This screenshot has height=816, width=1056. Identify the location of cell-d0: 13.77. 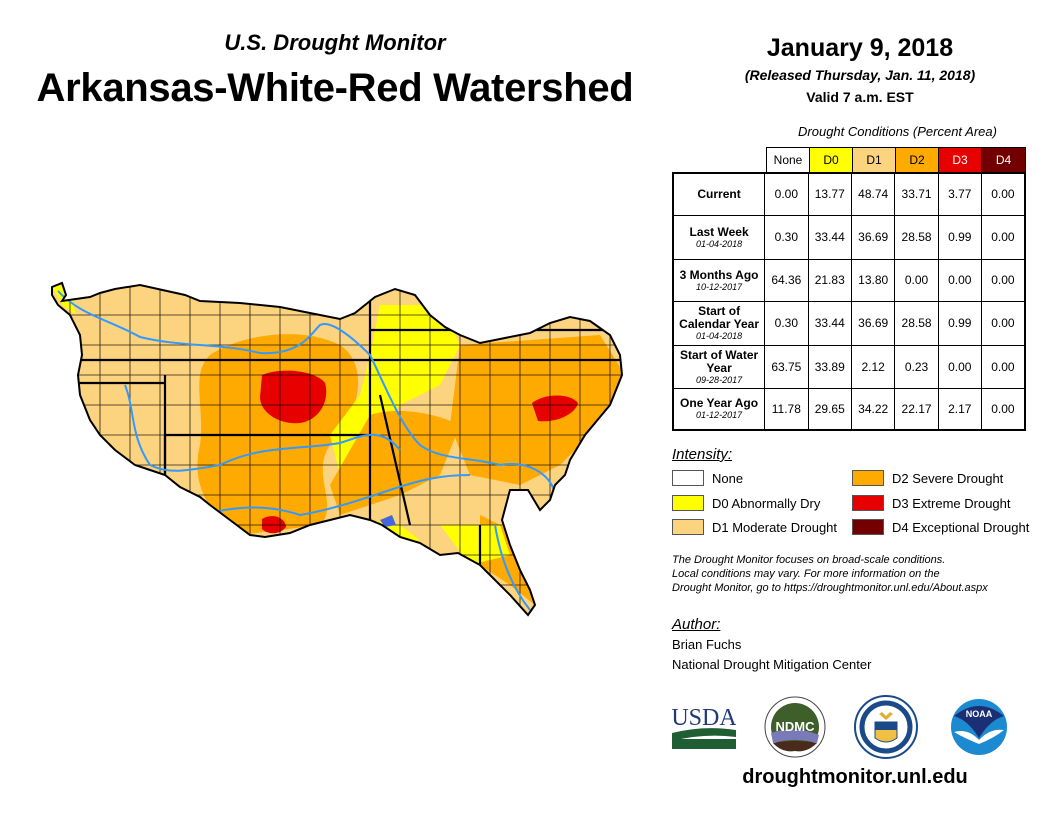
(829, 194).